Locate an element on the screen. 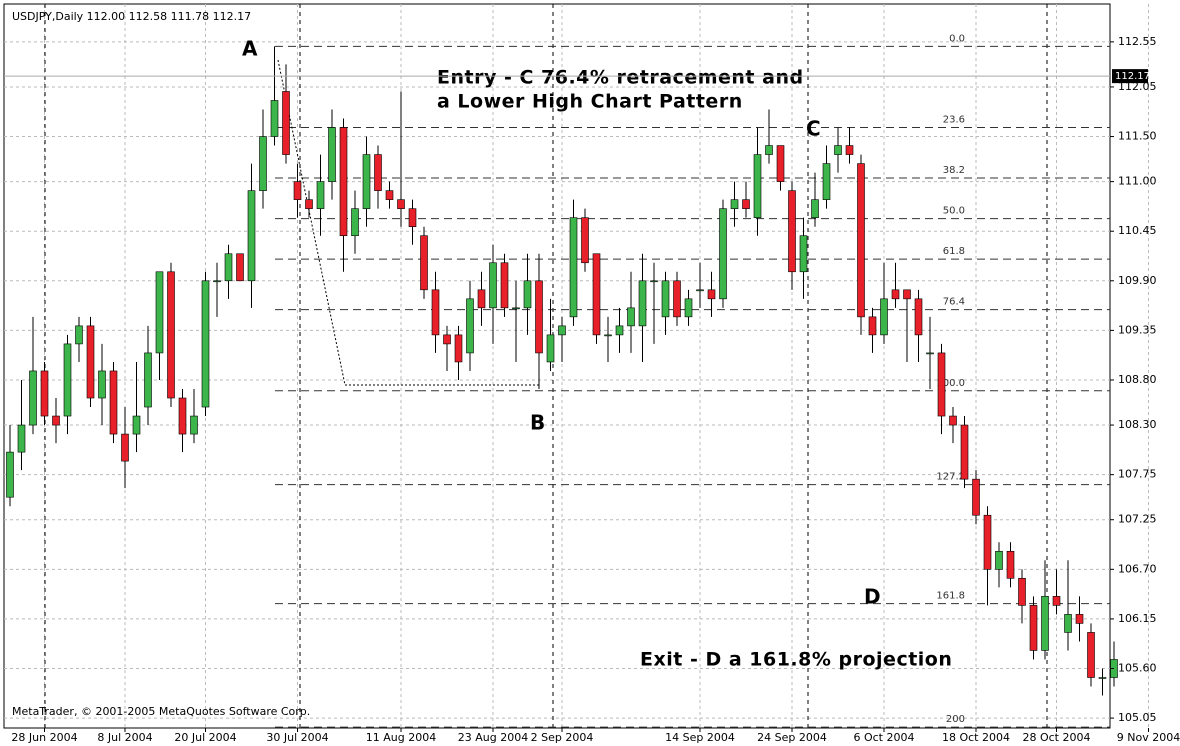  y-tick-label: 105.60 is located at coordinates (1137, 667).